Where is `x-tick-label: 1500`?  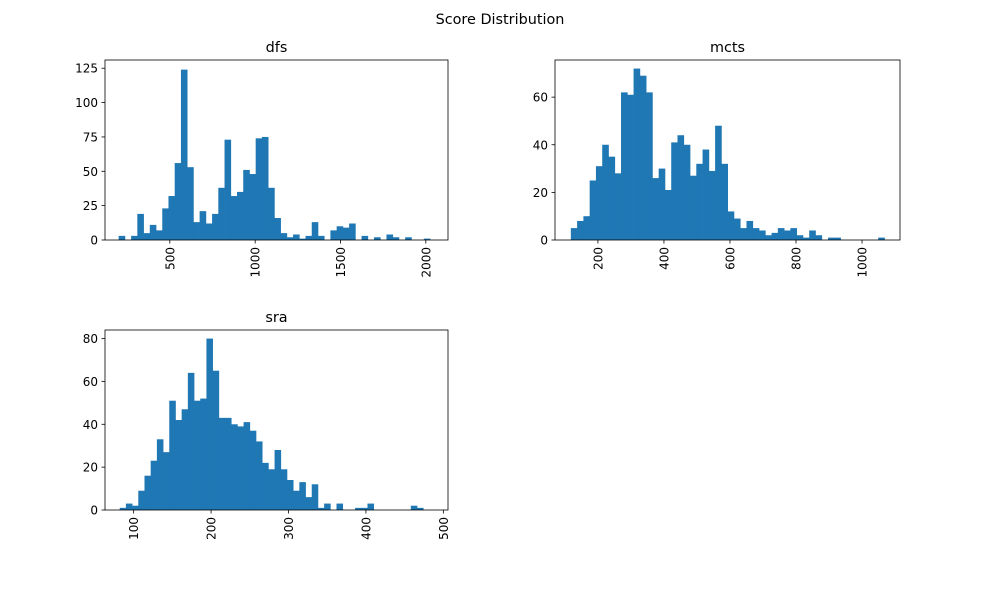
x-tick-label: 1500 is located at coordinates (341, 262).